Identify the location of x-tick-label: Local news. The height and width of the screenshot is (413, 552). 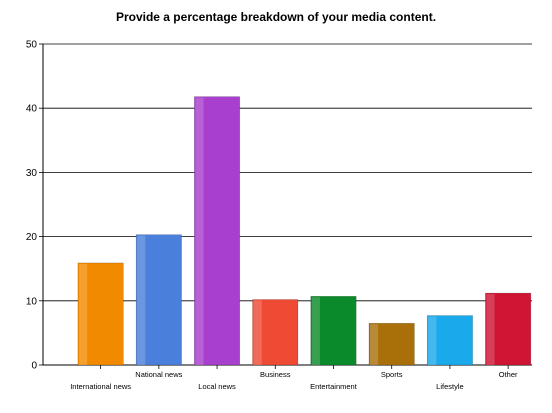
(217, 386).